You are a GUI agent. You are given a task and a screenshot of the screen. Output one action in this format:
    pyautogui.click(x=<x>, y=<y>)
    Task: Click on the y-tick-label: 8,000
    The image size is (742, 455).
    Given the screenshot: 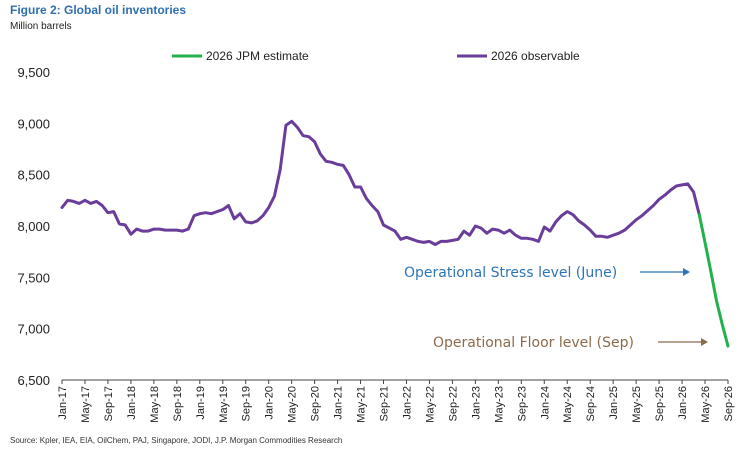 What is the action you would take?
    pyautogui.click(x=33, y=226)
    